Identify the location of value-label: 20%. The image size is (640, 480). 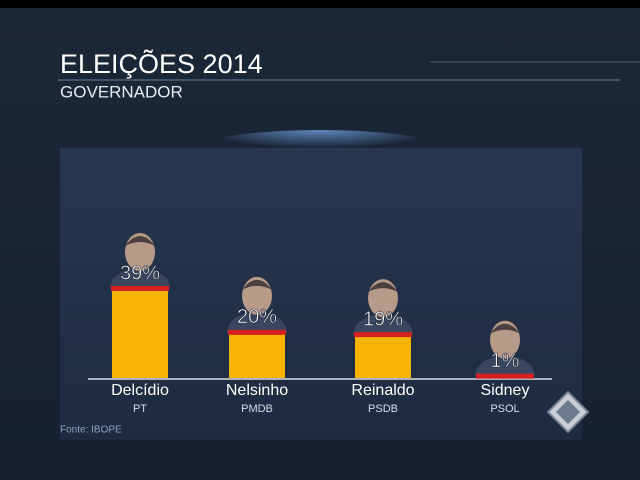
(257, 317).